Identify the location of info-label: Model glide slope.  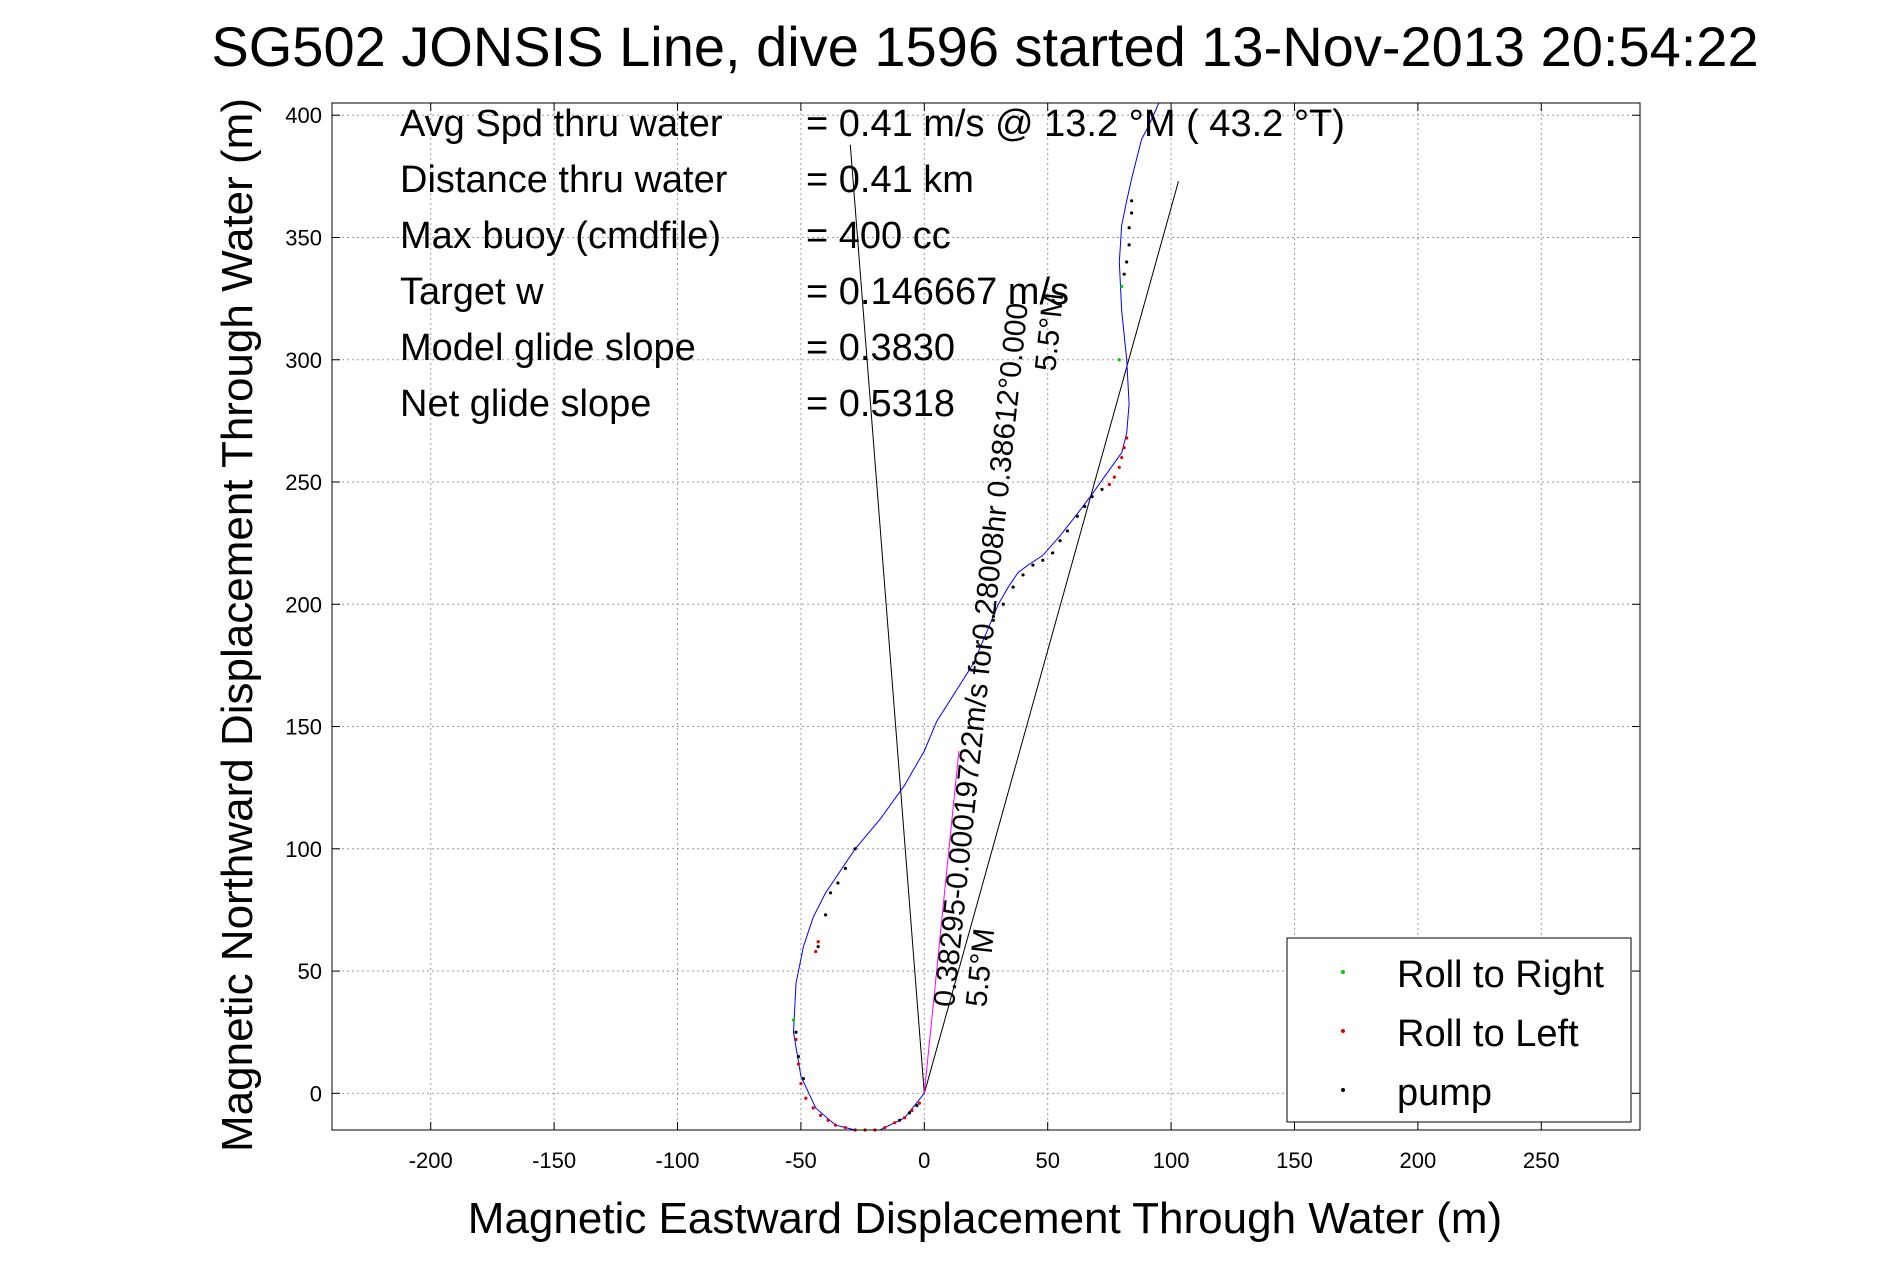
(548, 348).